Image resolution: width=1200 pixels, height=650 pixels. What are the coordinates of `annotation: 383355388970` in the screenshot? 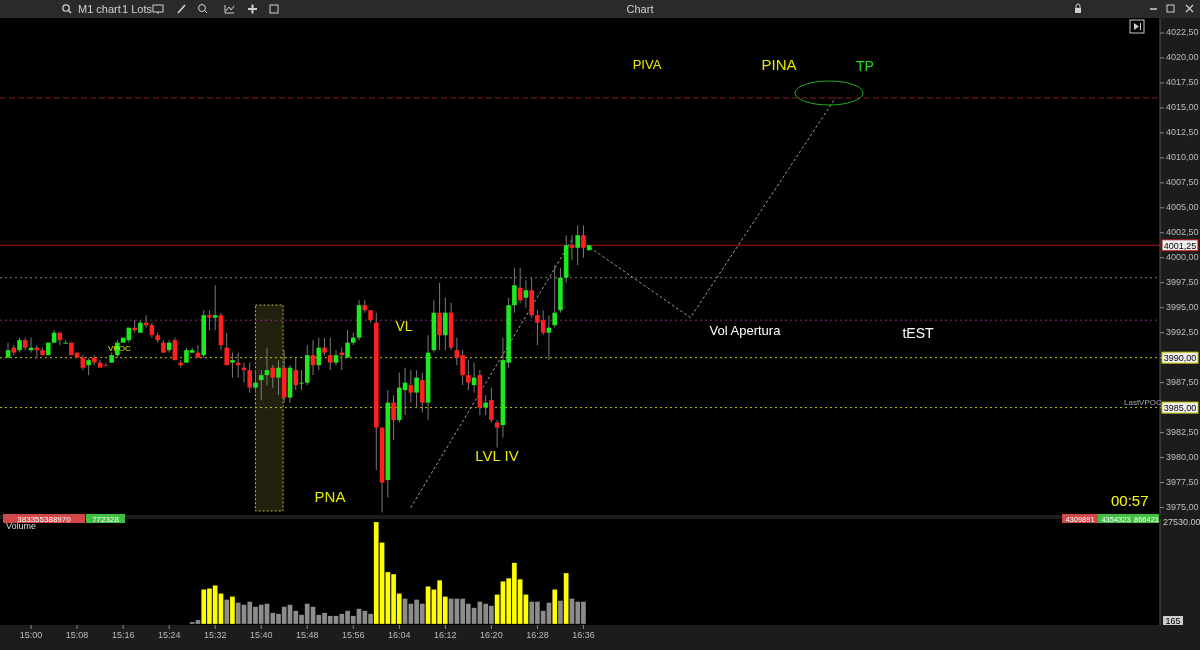 It's located at (44, 519).